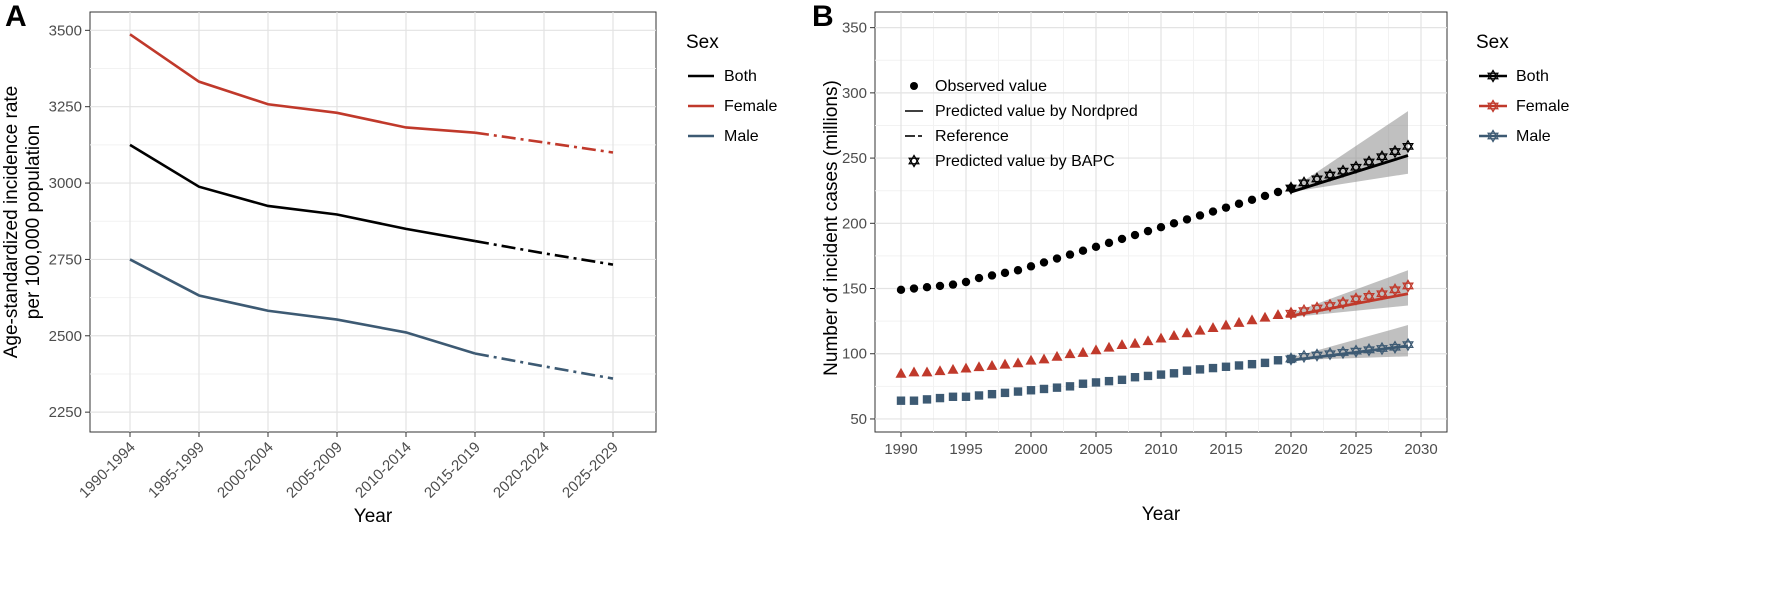 This screenshot has height=591, width=1772. What do you see at coordinates (1030, 449) in the screenshot?
I see `x-tick-label: 2000` at bounding box center [1030, 449].